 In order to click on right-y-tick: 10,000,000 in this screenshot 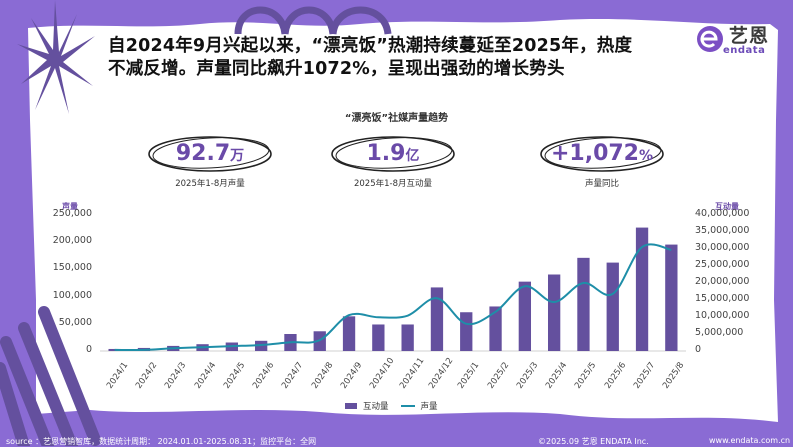, I will do `click(722, 315)`.